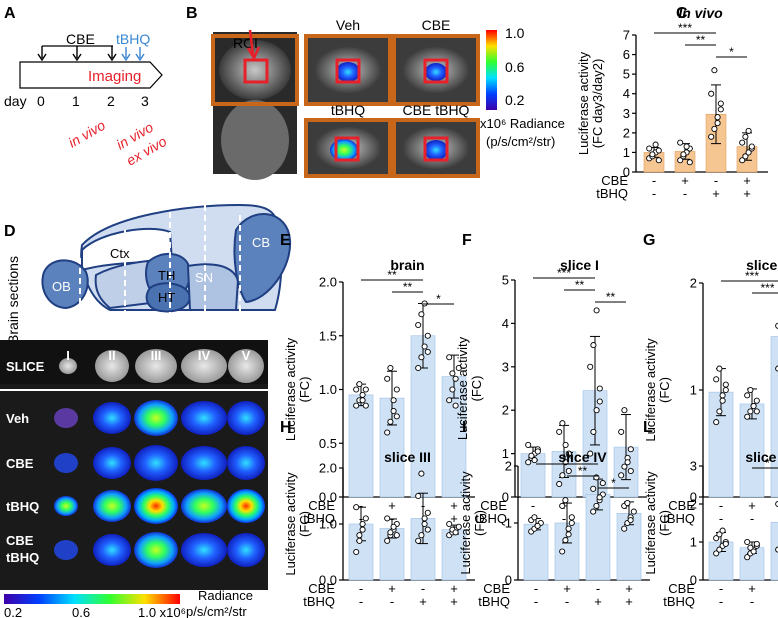  I want to click on region-ob: OB, so click(61, 286).